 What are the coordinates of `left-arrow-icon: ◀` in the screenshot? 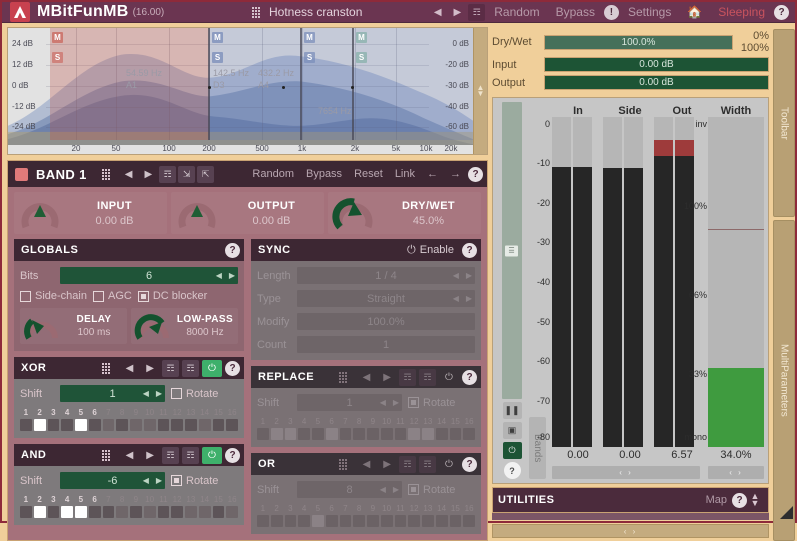 It's located at (366, 377).